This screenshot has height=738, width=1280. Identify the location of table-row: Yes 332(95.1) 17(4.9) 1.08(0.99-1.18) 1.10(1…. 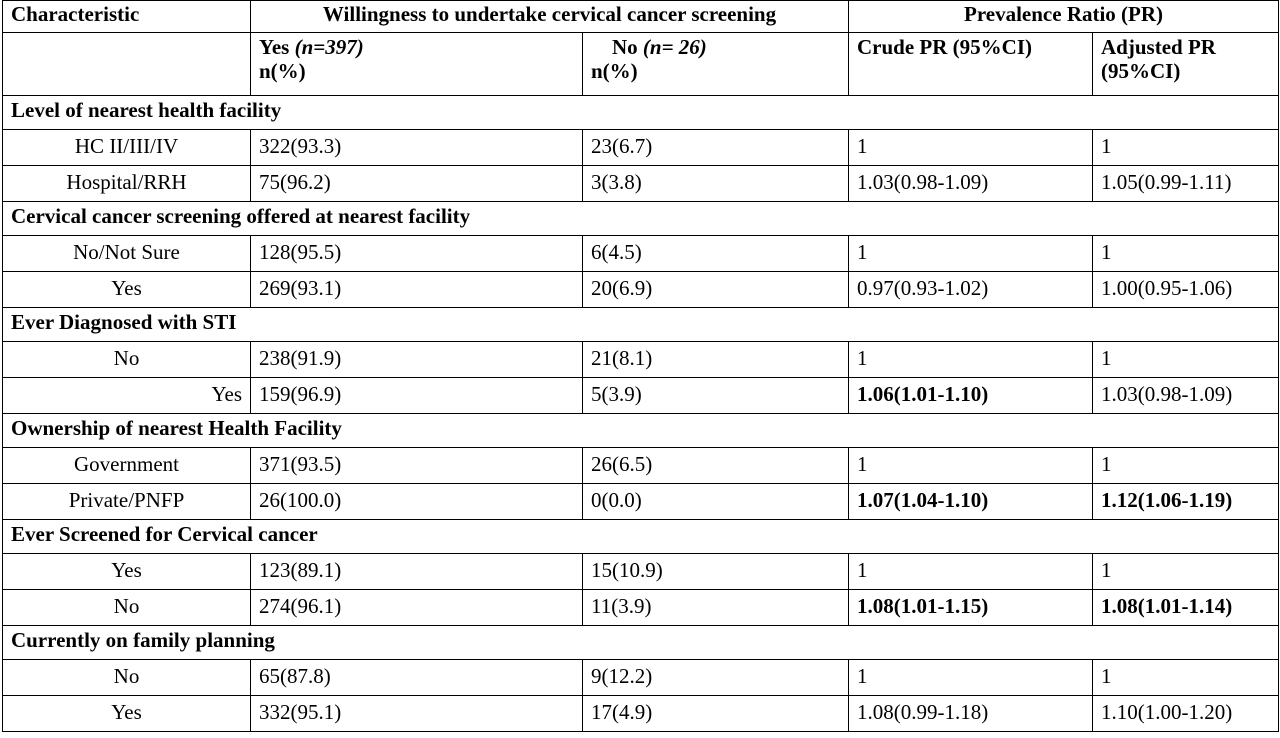
(641, 713).